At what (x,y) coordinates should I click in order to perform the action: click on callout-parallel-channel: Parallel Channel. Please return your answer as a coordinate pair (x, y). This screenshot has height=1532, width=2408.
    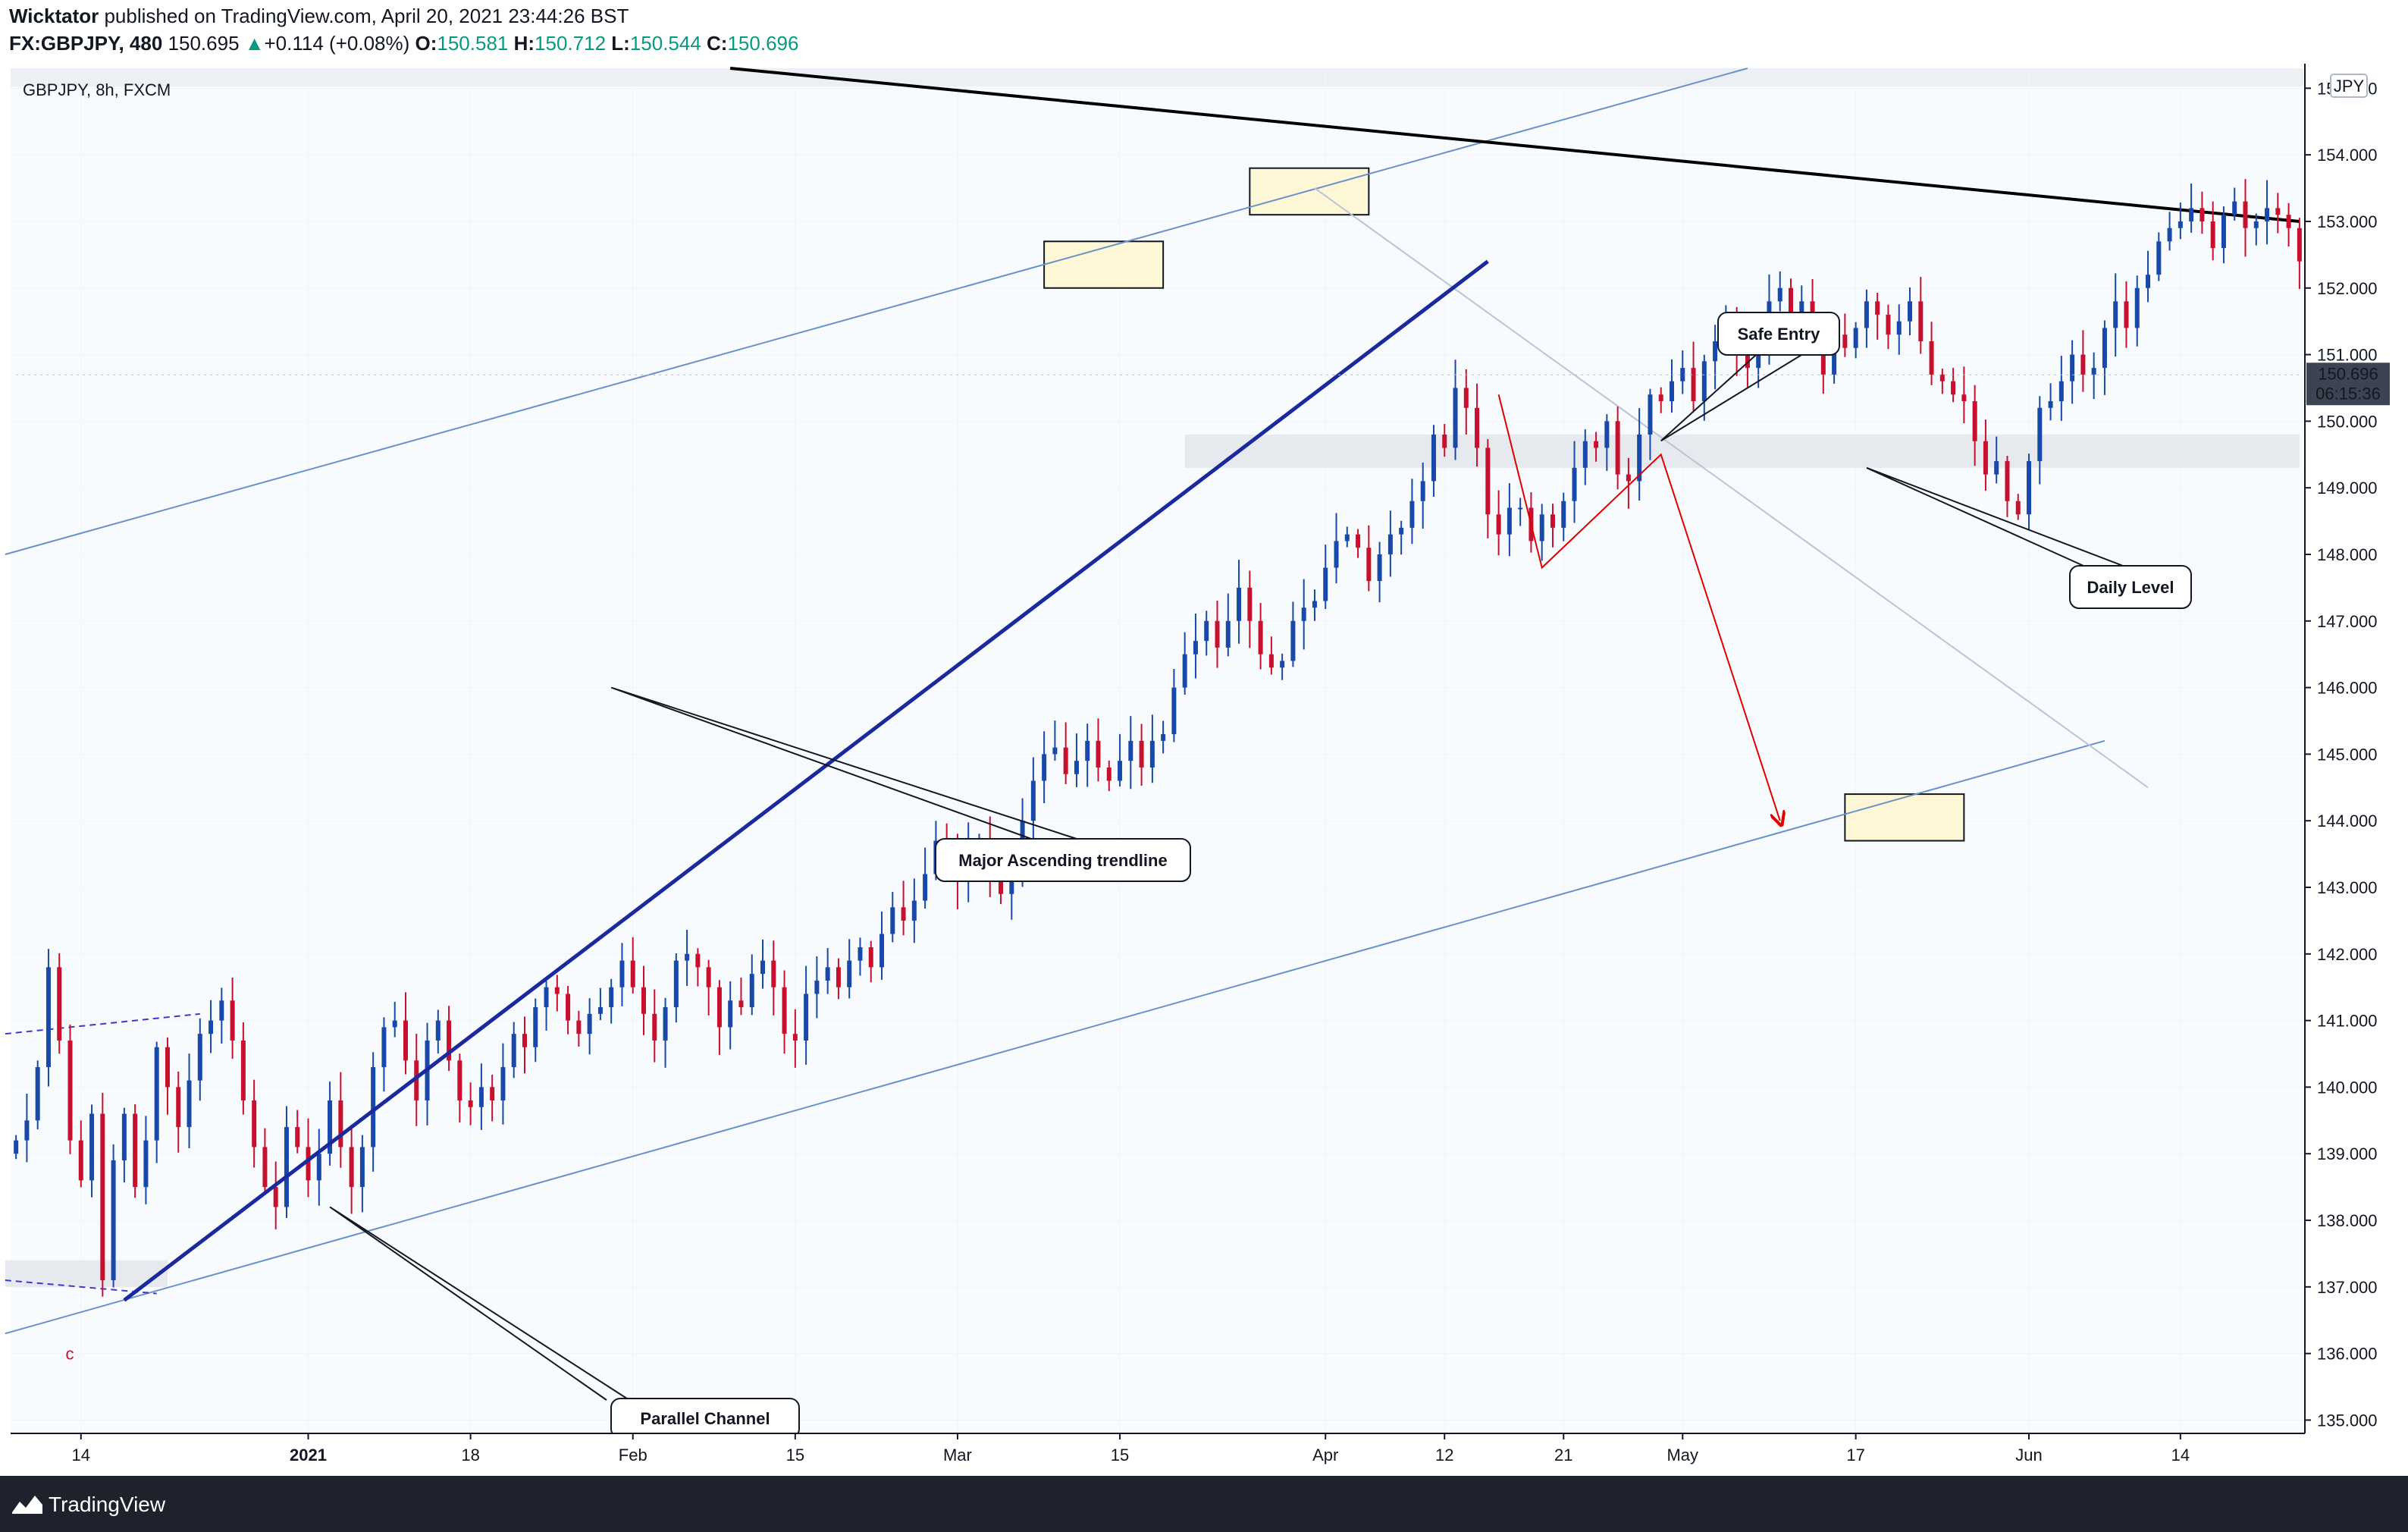
    Looking at the image, I should click on (565, 1322).